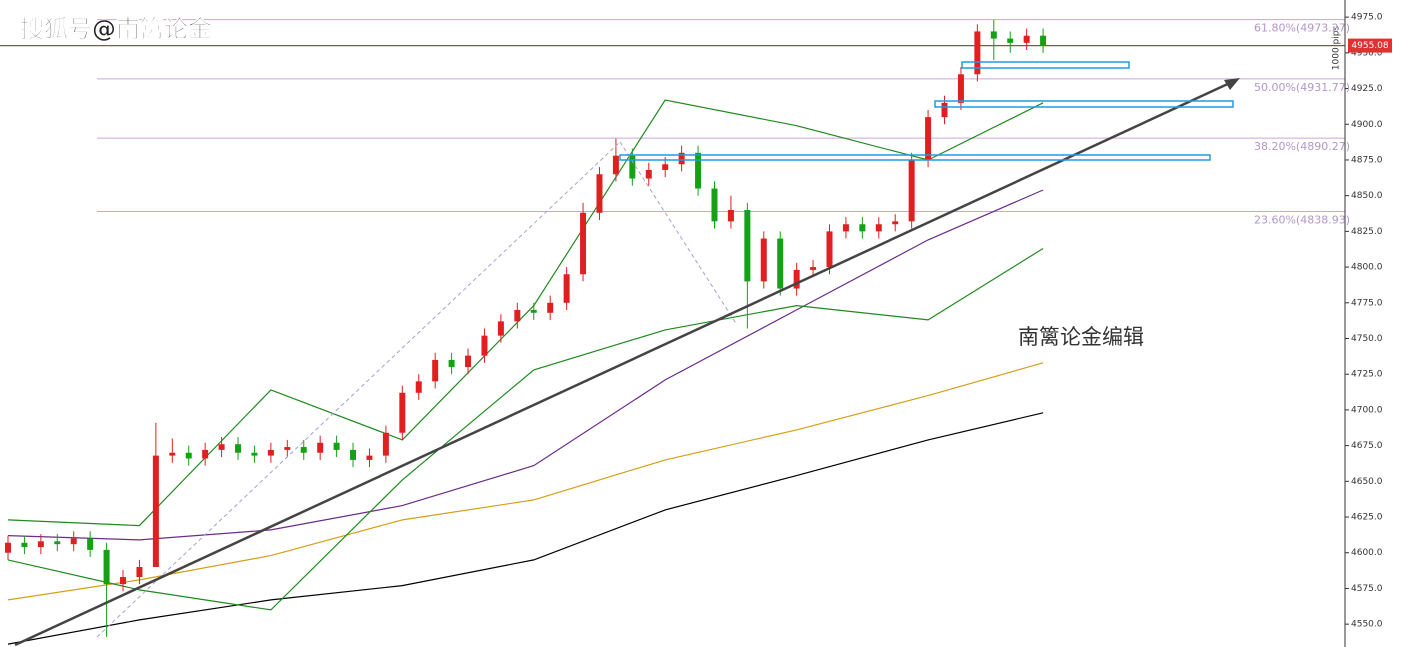  Describe the element at coordinates (1302, 87) in the screenshot. I see `fib-label: 50.00%(4931.77)` at that location.